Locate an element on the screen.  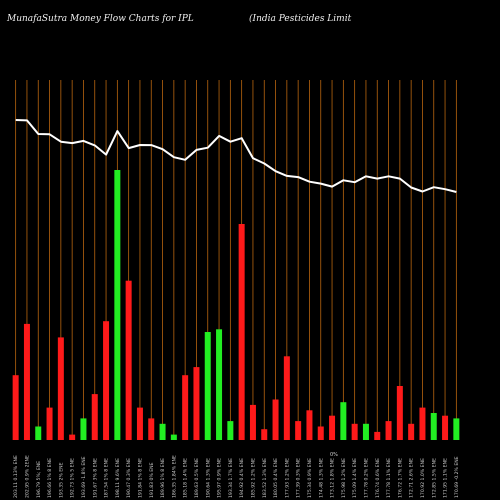
x-tick-label: 175.98 1.2% ENE is located at coordinates (344, 478).